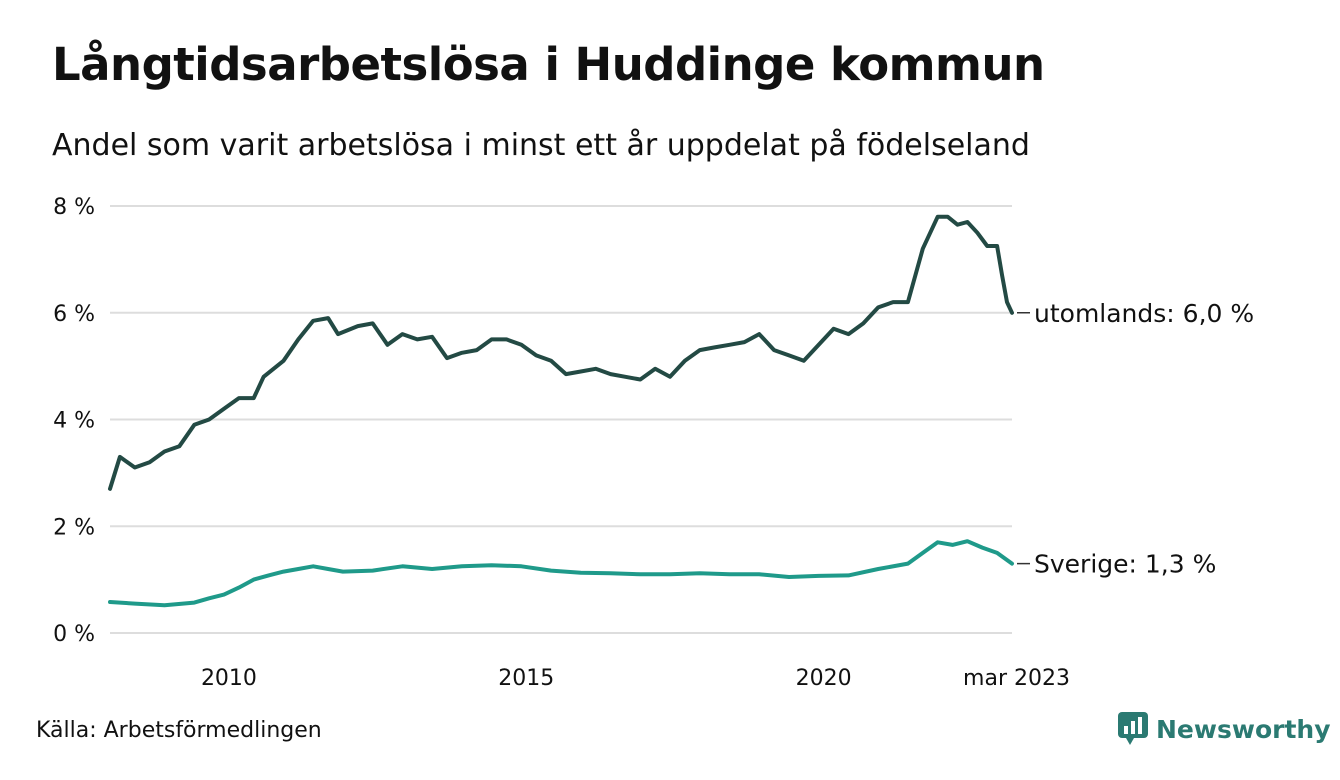 This screenshot has height=780, width=1340. What do you see at coordinates (74, 314) in the screenshot?
I see `y-tick-label: 6 %` at bounding box center [74, 314].